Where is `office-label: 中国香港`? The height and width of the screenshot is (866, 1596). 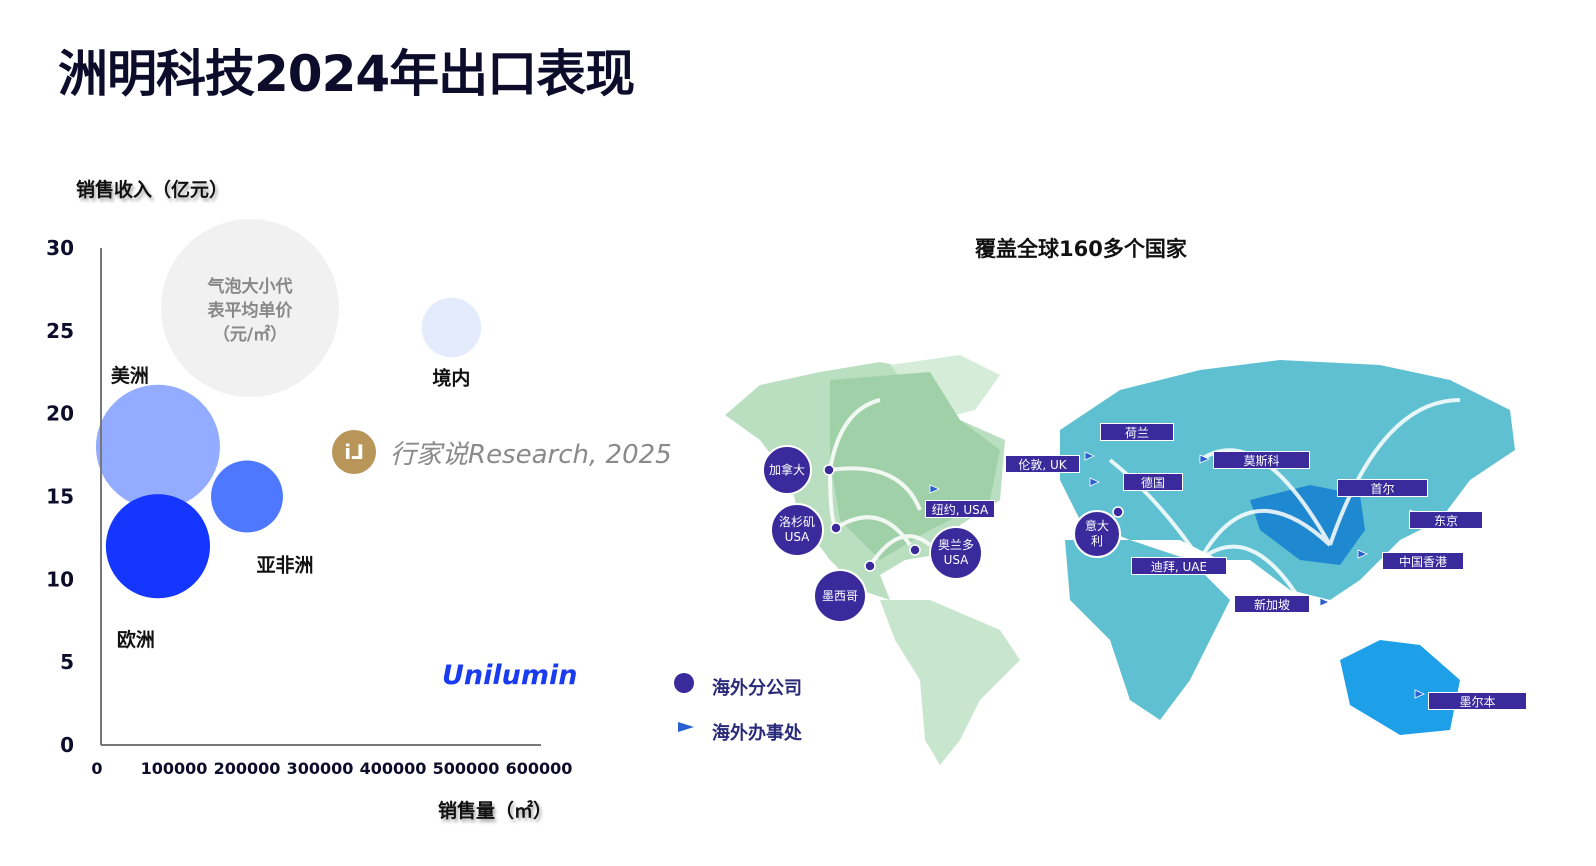 office-label: 中国香港 is located at coordinates (1423, 561).